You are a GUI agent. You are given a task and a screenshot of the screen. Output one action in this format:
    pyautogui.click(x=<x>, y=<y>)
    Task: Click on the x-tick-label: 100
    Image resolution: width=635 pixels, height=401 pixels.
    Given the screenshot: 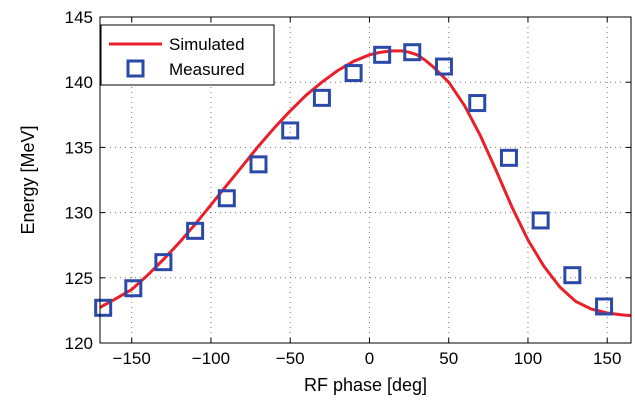 What is the action you would take?
    pyautogui.click(x=528, y=358)
    